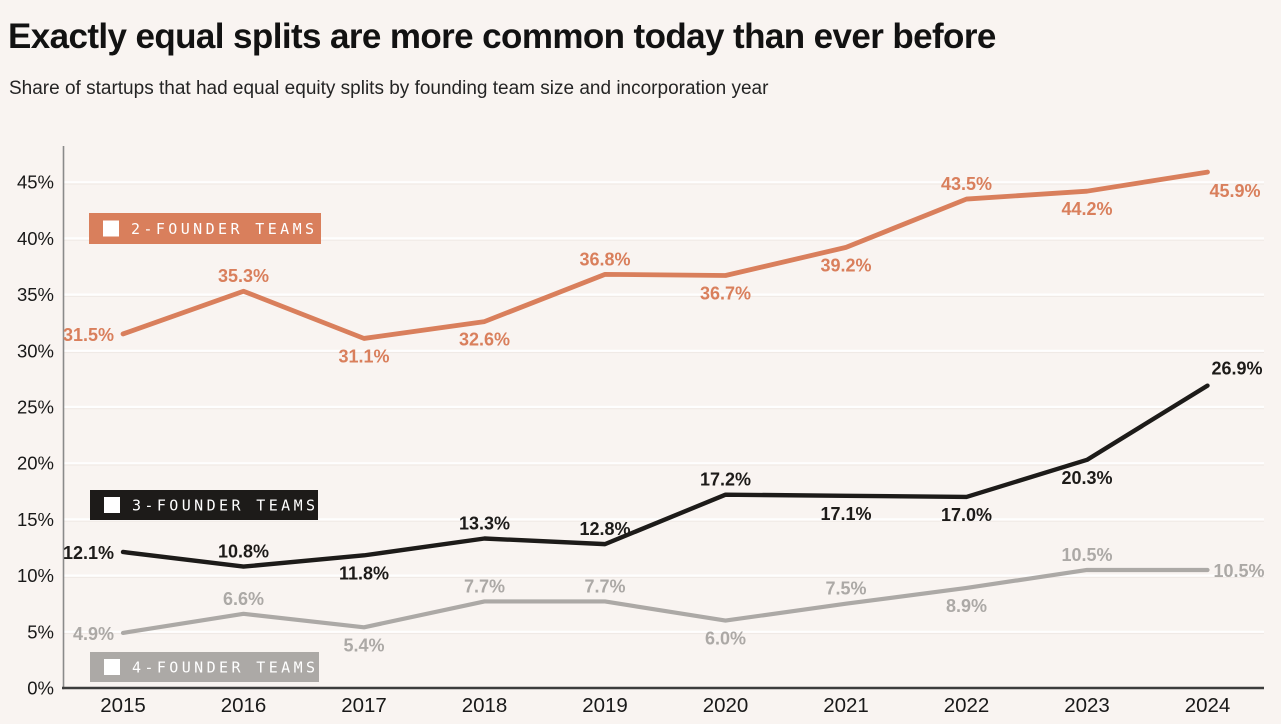  I want to click on y-axis-tick-label: 5%, so click(40, 631).